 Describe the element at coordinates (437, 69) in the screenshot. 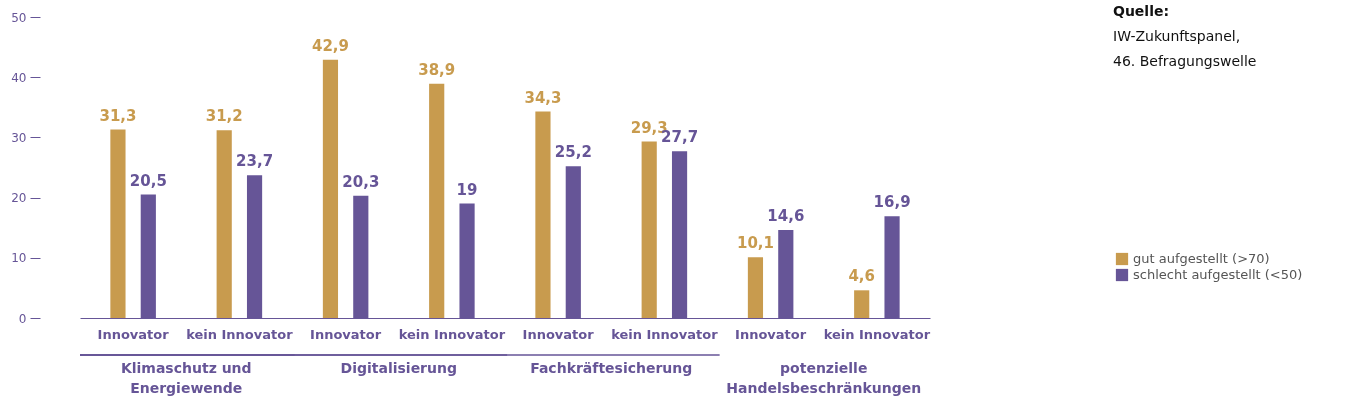

I see `data-label: 38,9` at that location.